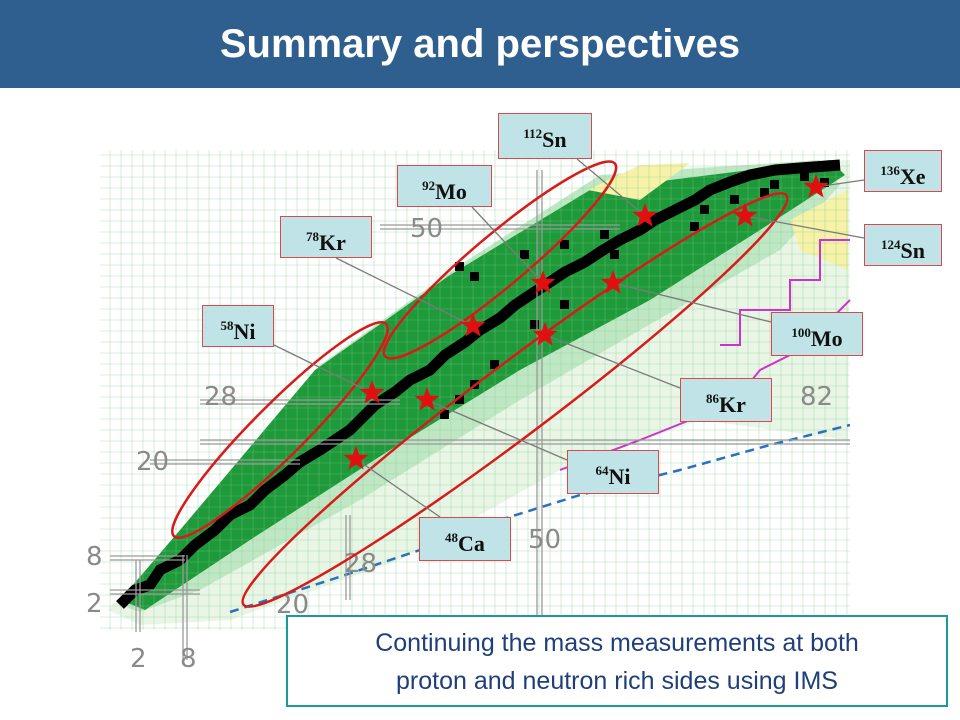  What do you see at coordinates (372, 392) in the screenshot?
I see `star-ni58` at bounding box center [372, 392].